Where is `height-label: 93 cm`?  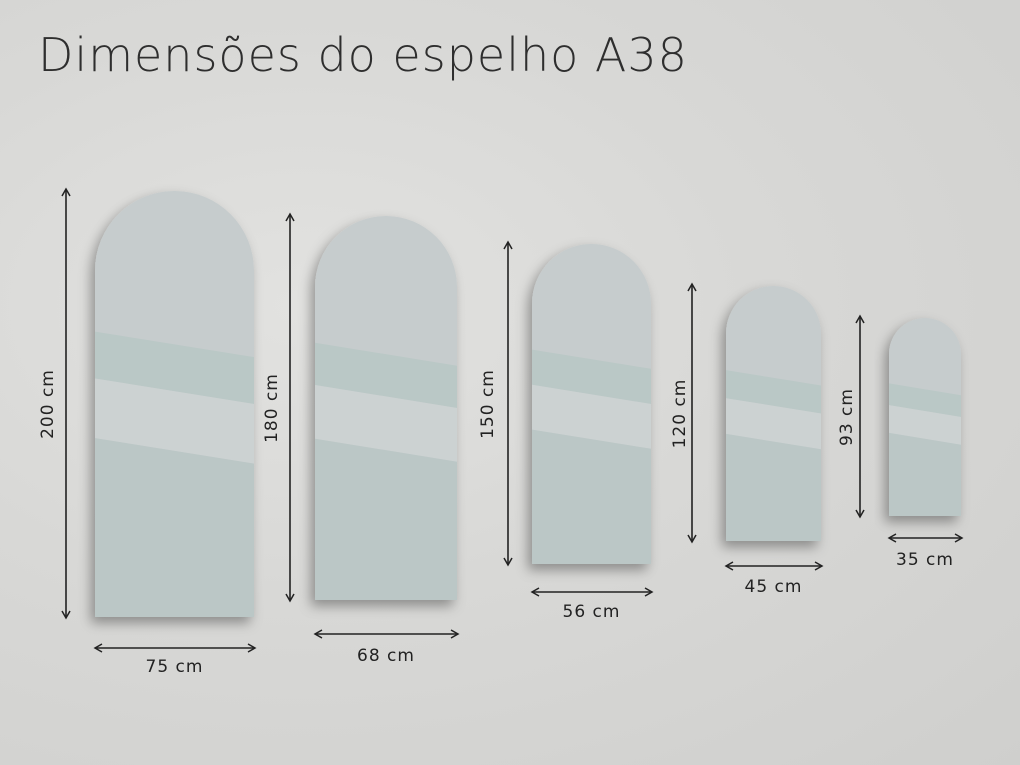 height-label: 93 cm is located at coordinates (847, 417).